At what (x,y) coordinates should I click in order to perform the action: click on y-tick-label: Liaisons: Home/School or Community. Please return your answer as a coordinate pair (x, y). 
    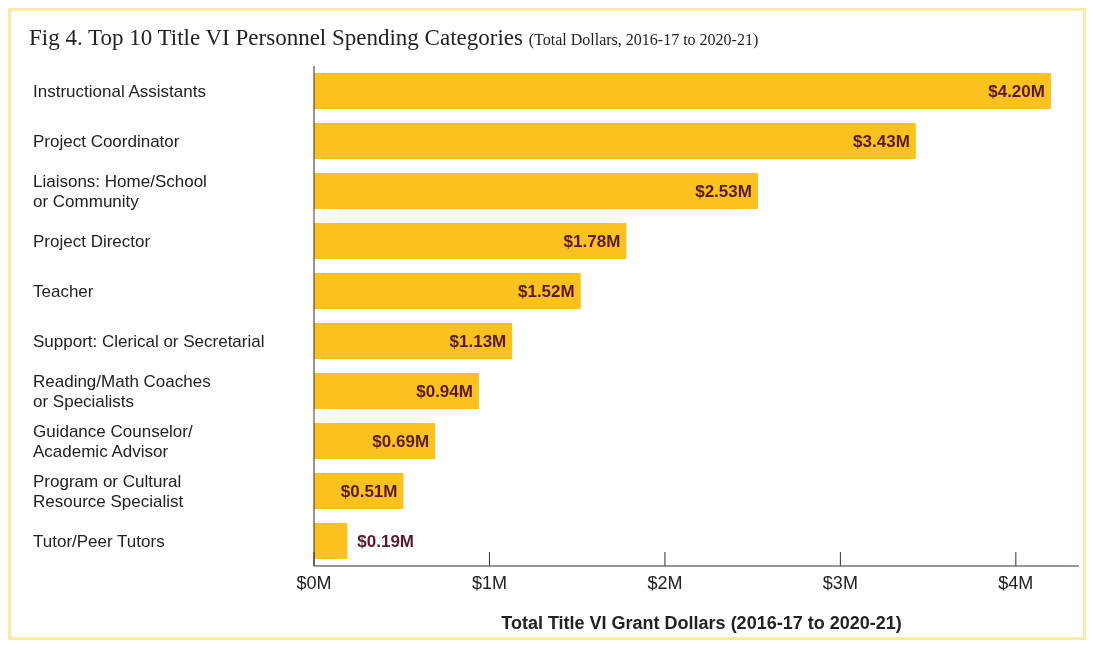
    Looking at the image, I should click on (120, 191).